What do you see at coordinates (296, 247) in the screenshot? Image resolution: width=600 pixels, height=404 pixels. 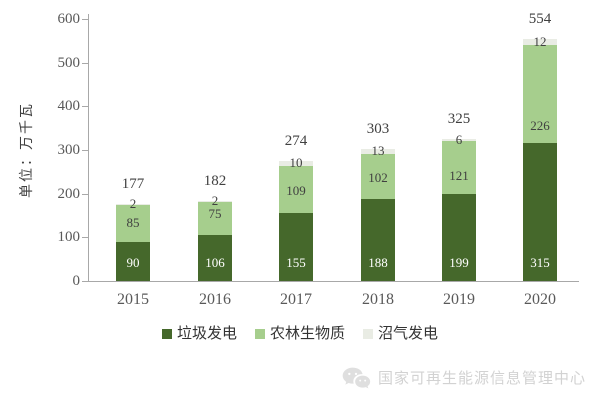 I see `bar-segment-waste-2017` at bounding box center [296, 247].